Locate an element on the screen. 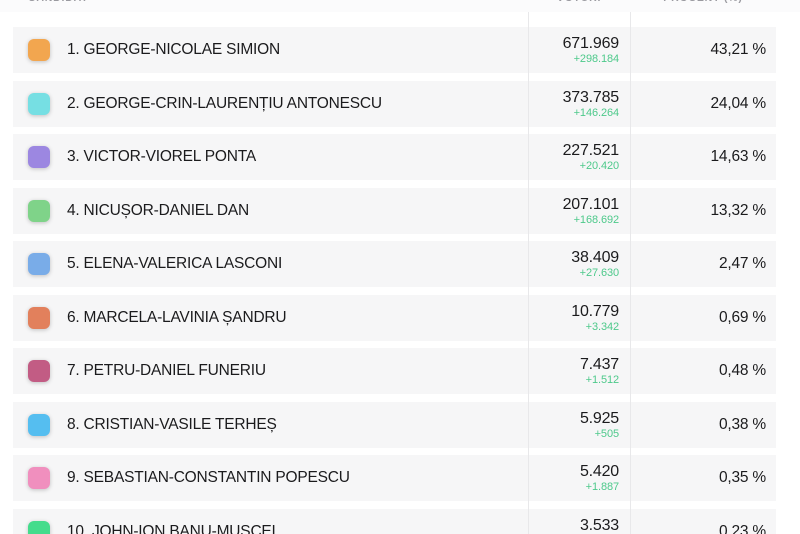 Image resolution: width=800 pixels, height=534 pixels. candidate-name-label: PETRU-DANIEL FUNERIU is located at coordinates (175, 370).